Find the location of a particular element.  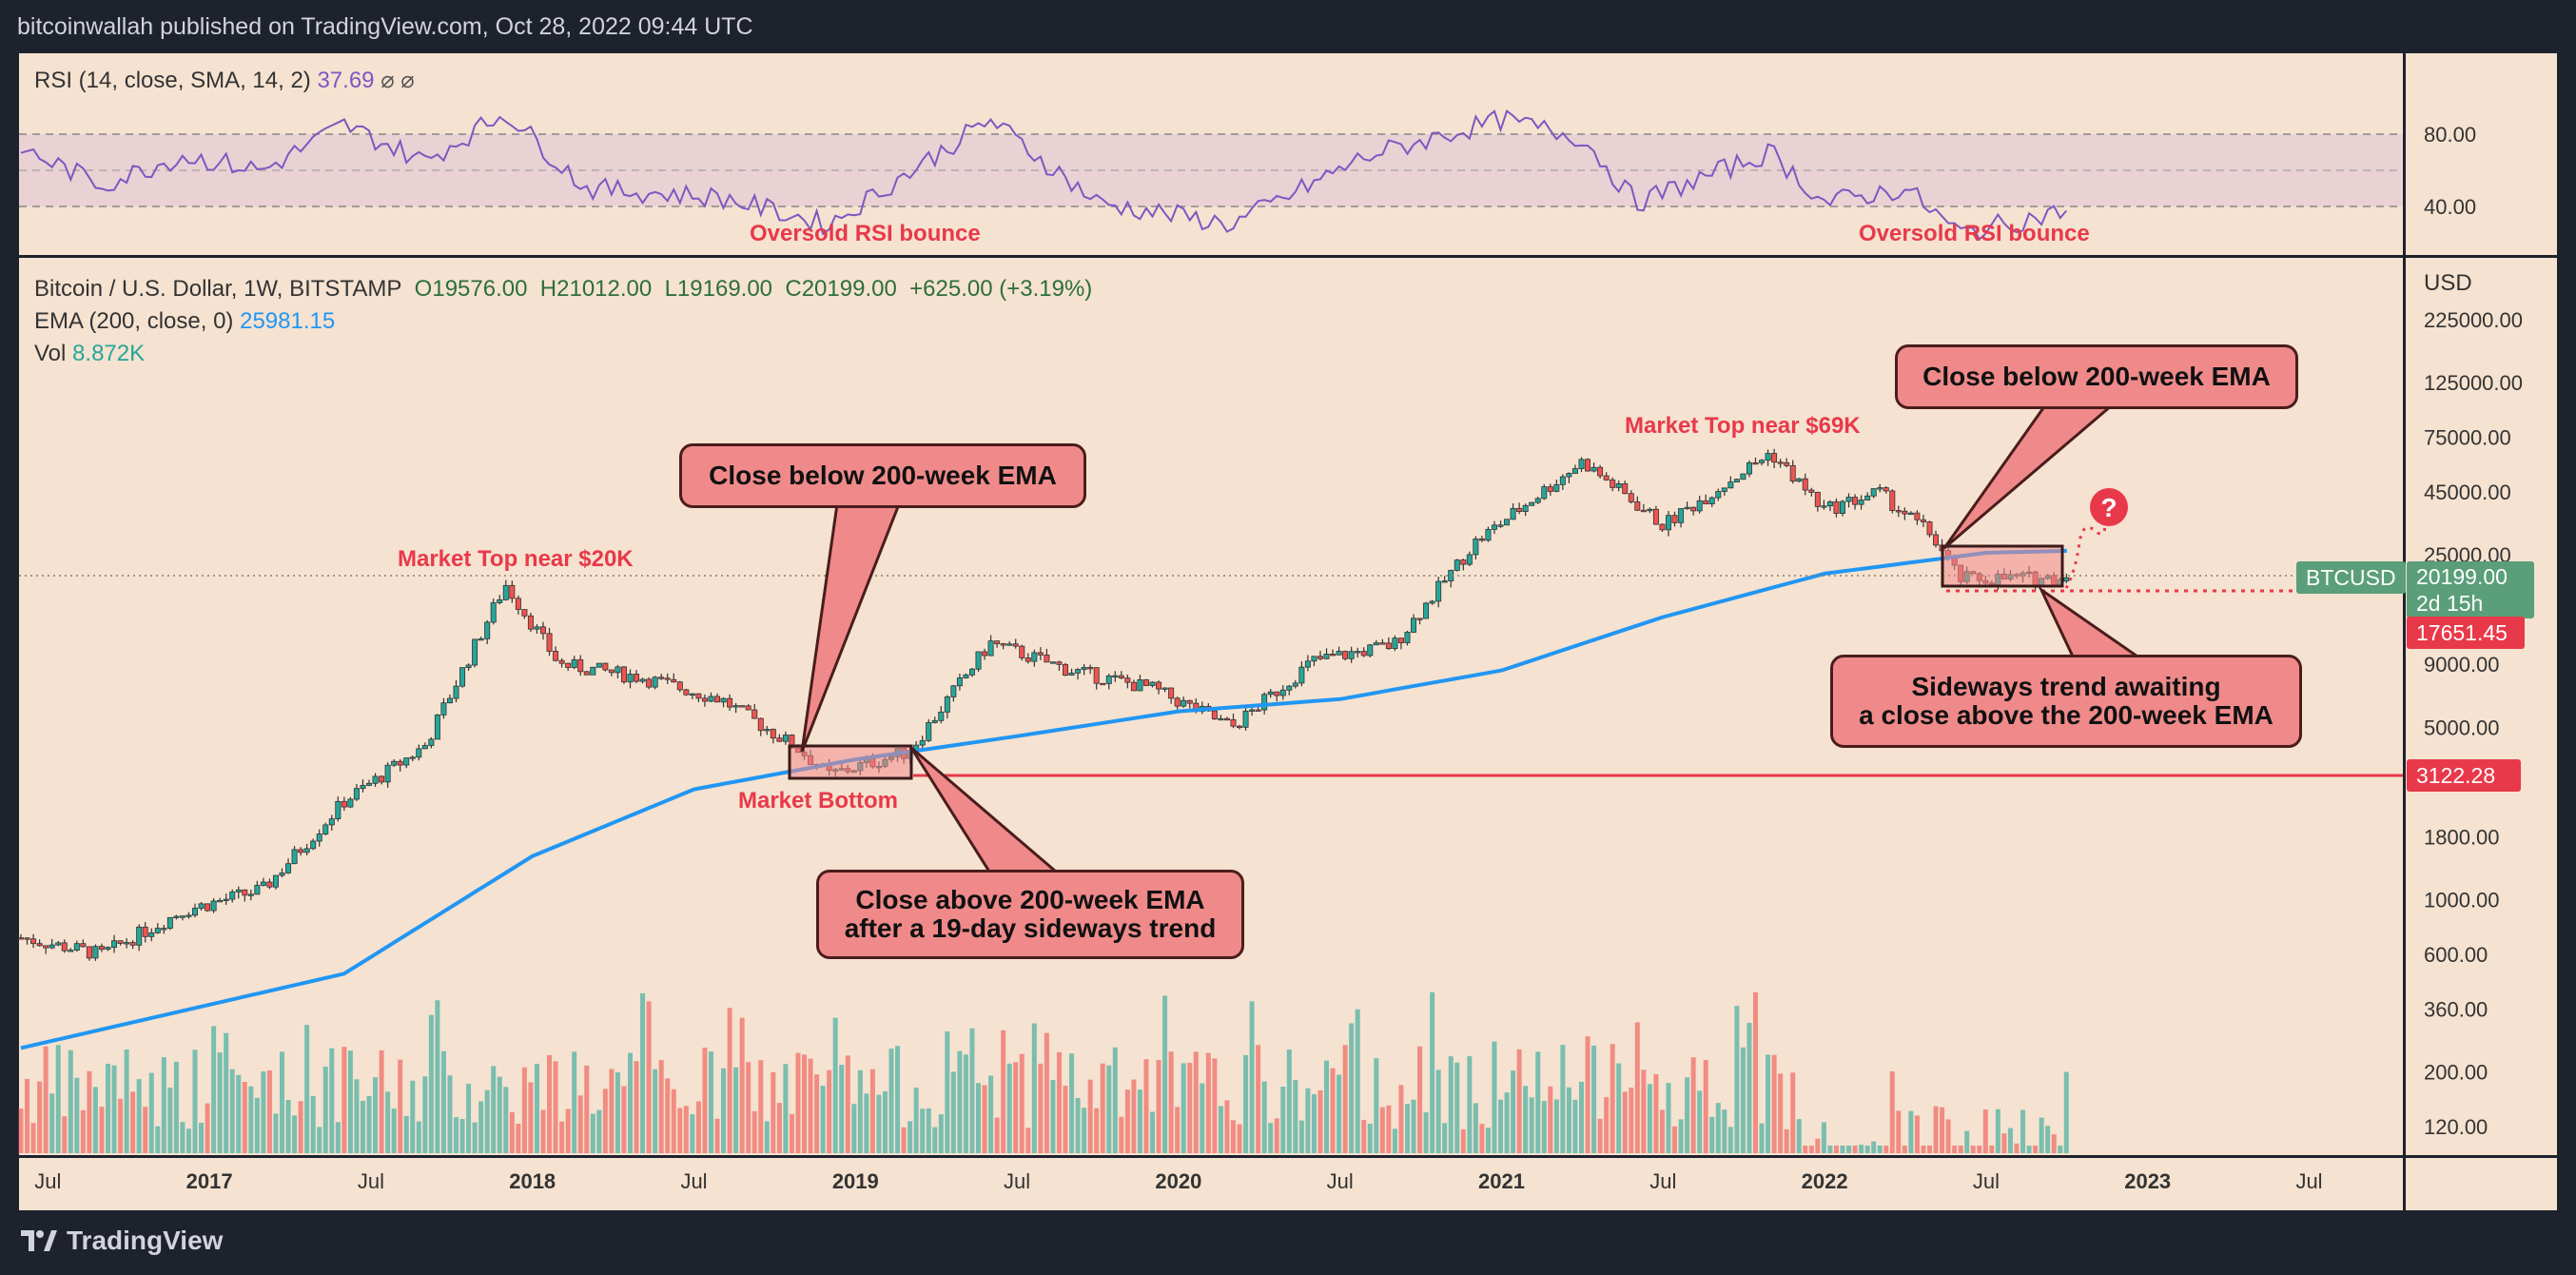

last-price: 20199.00 is located at coordinates (2462, 576).